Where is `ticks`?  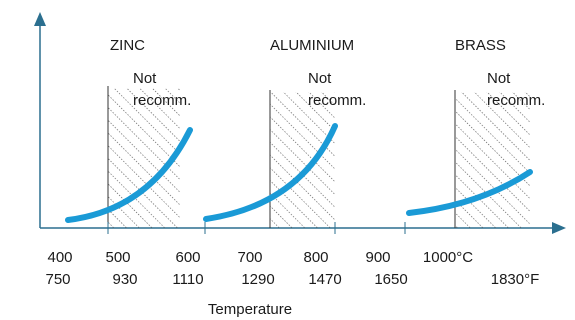 ticks is located at coordinates (256, 228).